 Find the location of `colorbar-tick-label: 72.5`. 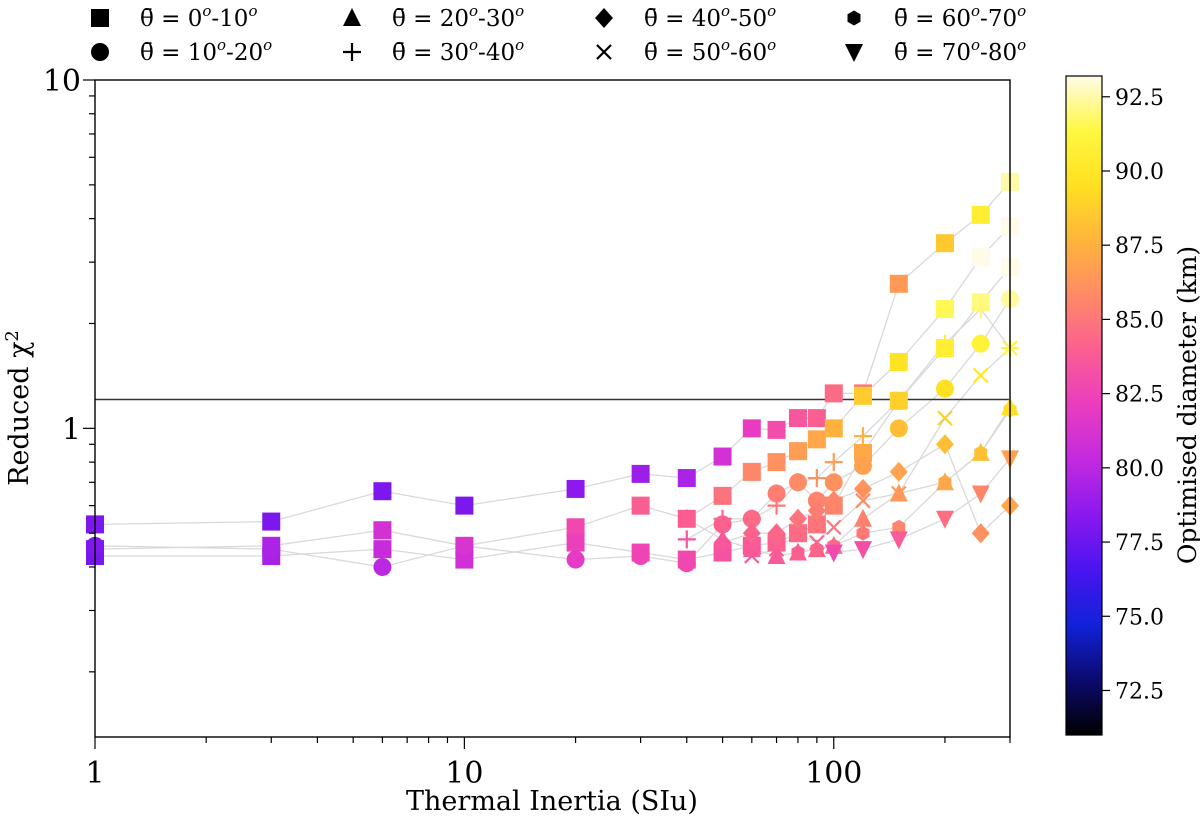

colorbar-tick-label: 72.5 is located at coordinates (1139, 691).